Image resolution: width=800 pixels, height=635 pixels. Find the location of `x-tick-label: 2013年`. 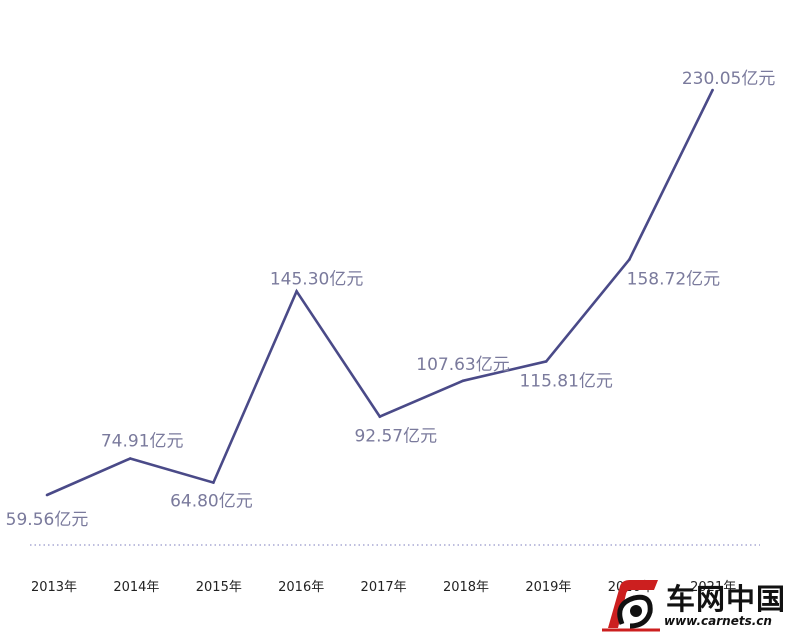

x-tick-label: 2013年 is located at coordinates (54, 587).